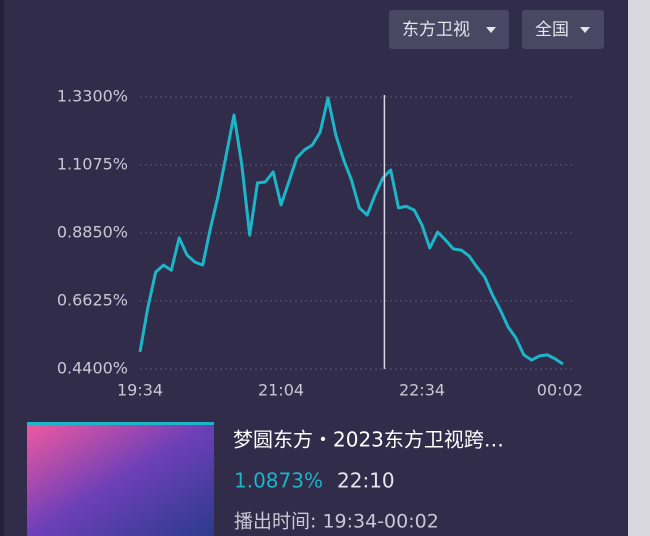 The height and width of the screenshot is (536, 650). What do you see at coordinates (92, 368) in the screenshot?
I see `y-tick-label: 0.4400%` at bounding box center [92, 368].